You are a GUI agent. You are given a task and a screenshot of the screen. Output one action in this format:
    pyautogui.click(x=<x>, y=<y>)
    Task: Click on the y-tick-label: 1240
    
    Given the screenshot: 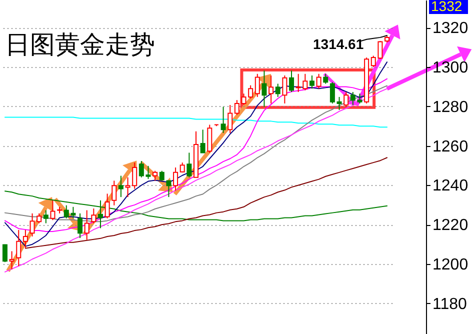 What is the action you would take?
    pyautogui.click(x=450, y=186)
    